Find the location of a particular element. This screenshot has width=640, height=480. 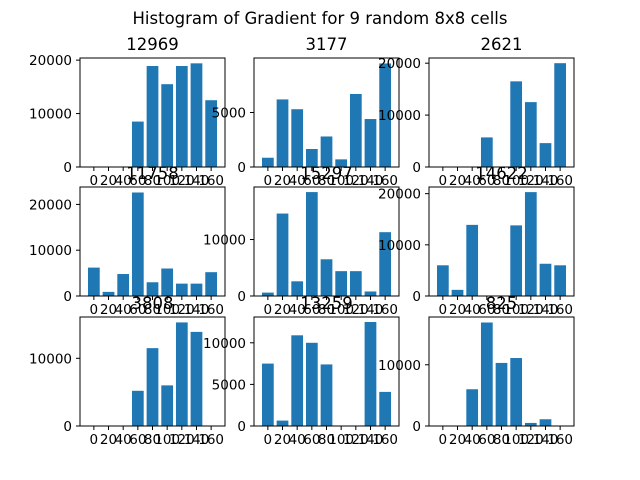

y-tick-label: 5000 is located at coordinates (229, 385).